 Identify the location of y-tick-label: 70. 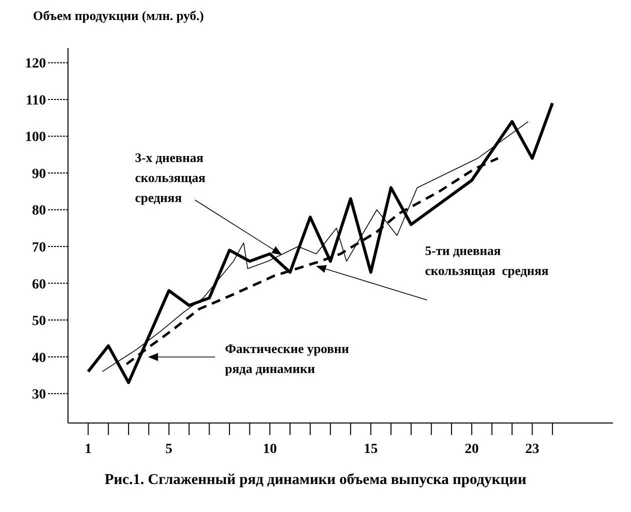
(39, 248).